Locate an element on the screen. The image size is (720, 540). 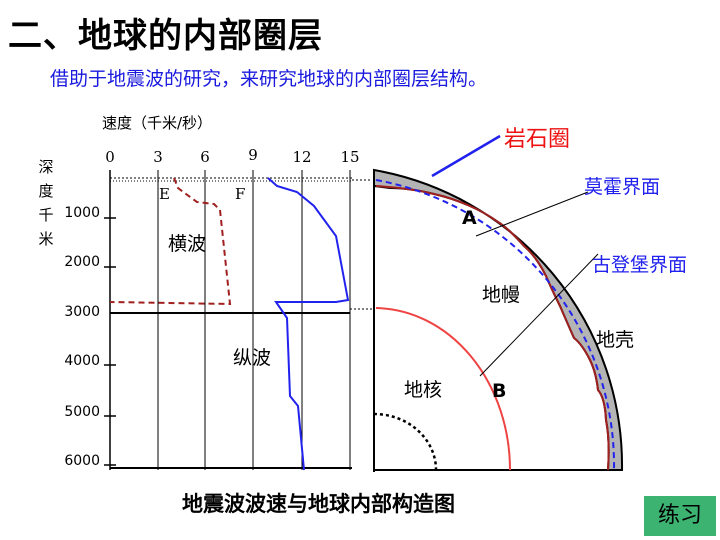
depth-label-char: 米 is located at coordinates (45, 239).